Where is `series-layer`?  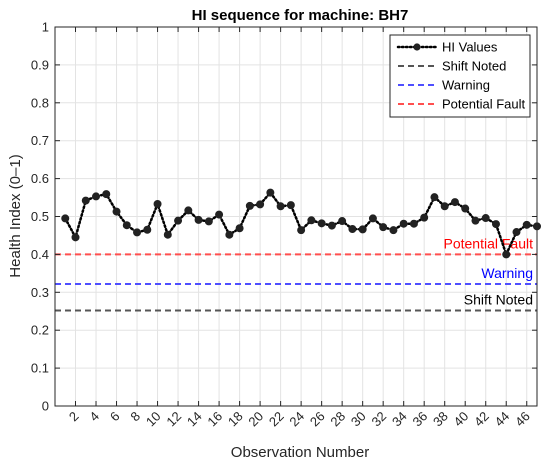 series-layer is located at coordinates (301, 223).